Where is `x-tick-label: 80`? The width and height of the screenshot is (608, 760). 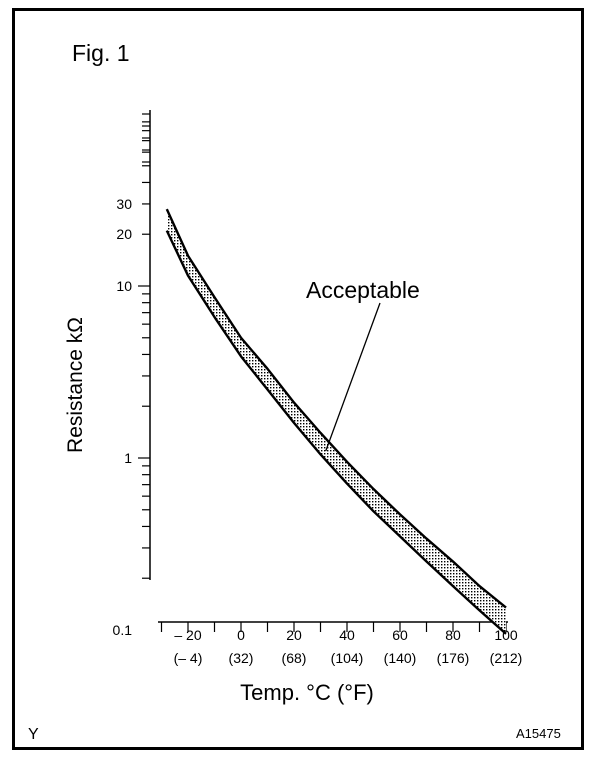
x-tick-label: 80 is located at coordinates (453, 635).